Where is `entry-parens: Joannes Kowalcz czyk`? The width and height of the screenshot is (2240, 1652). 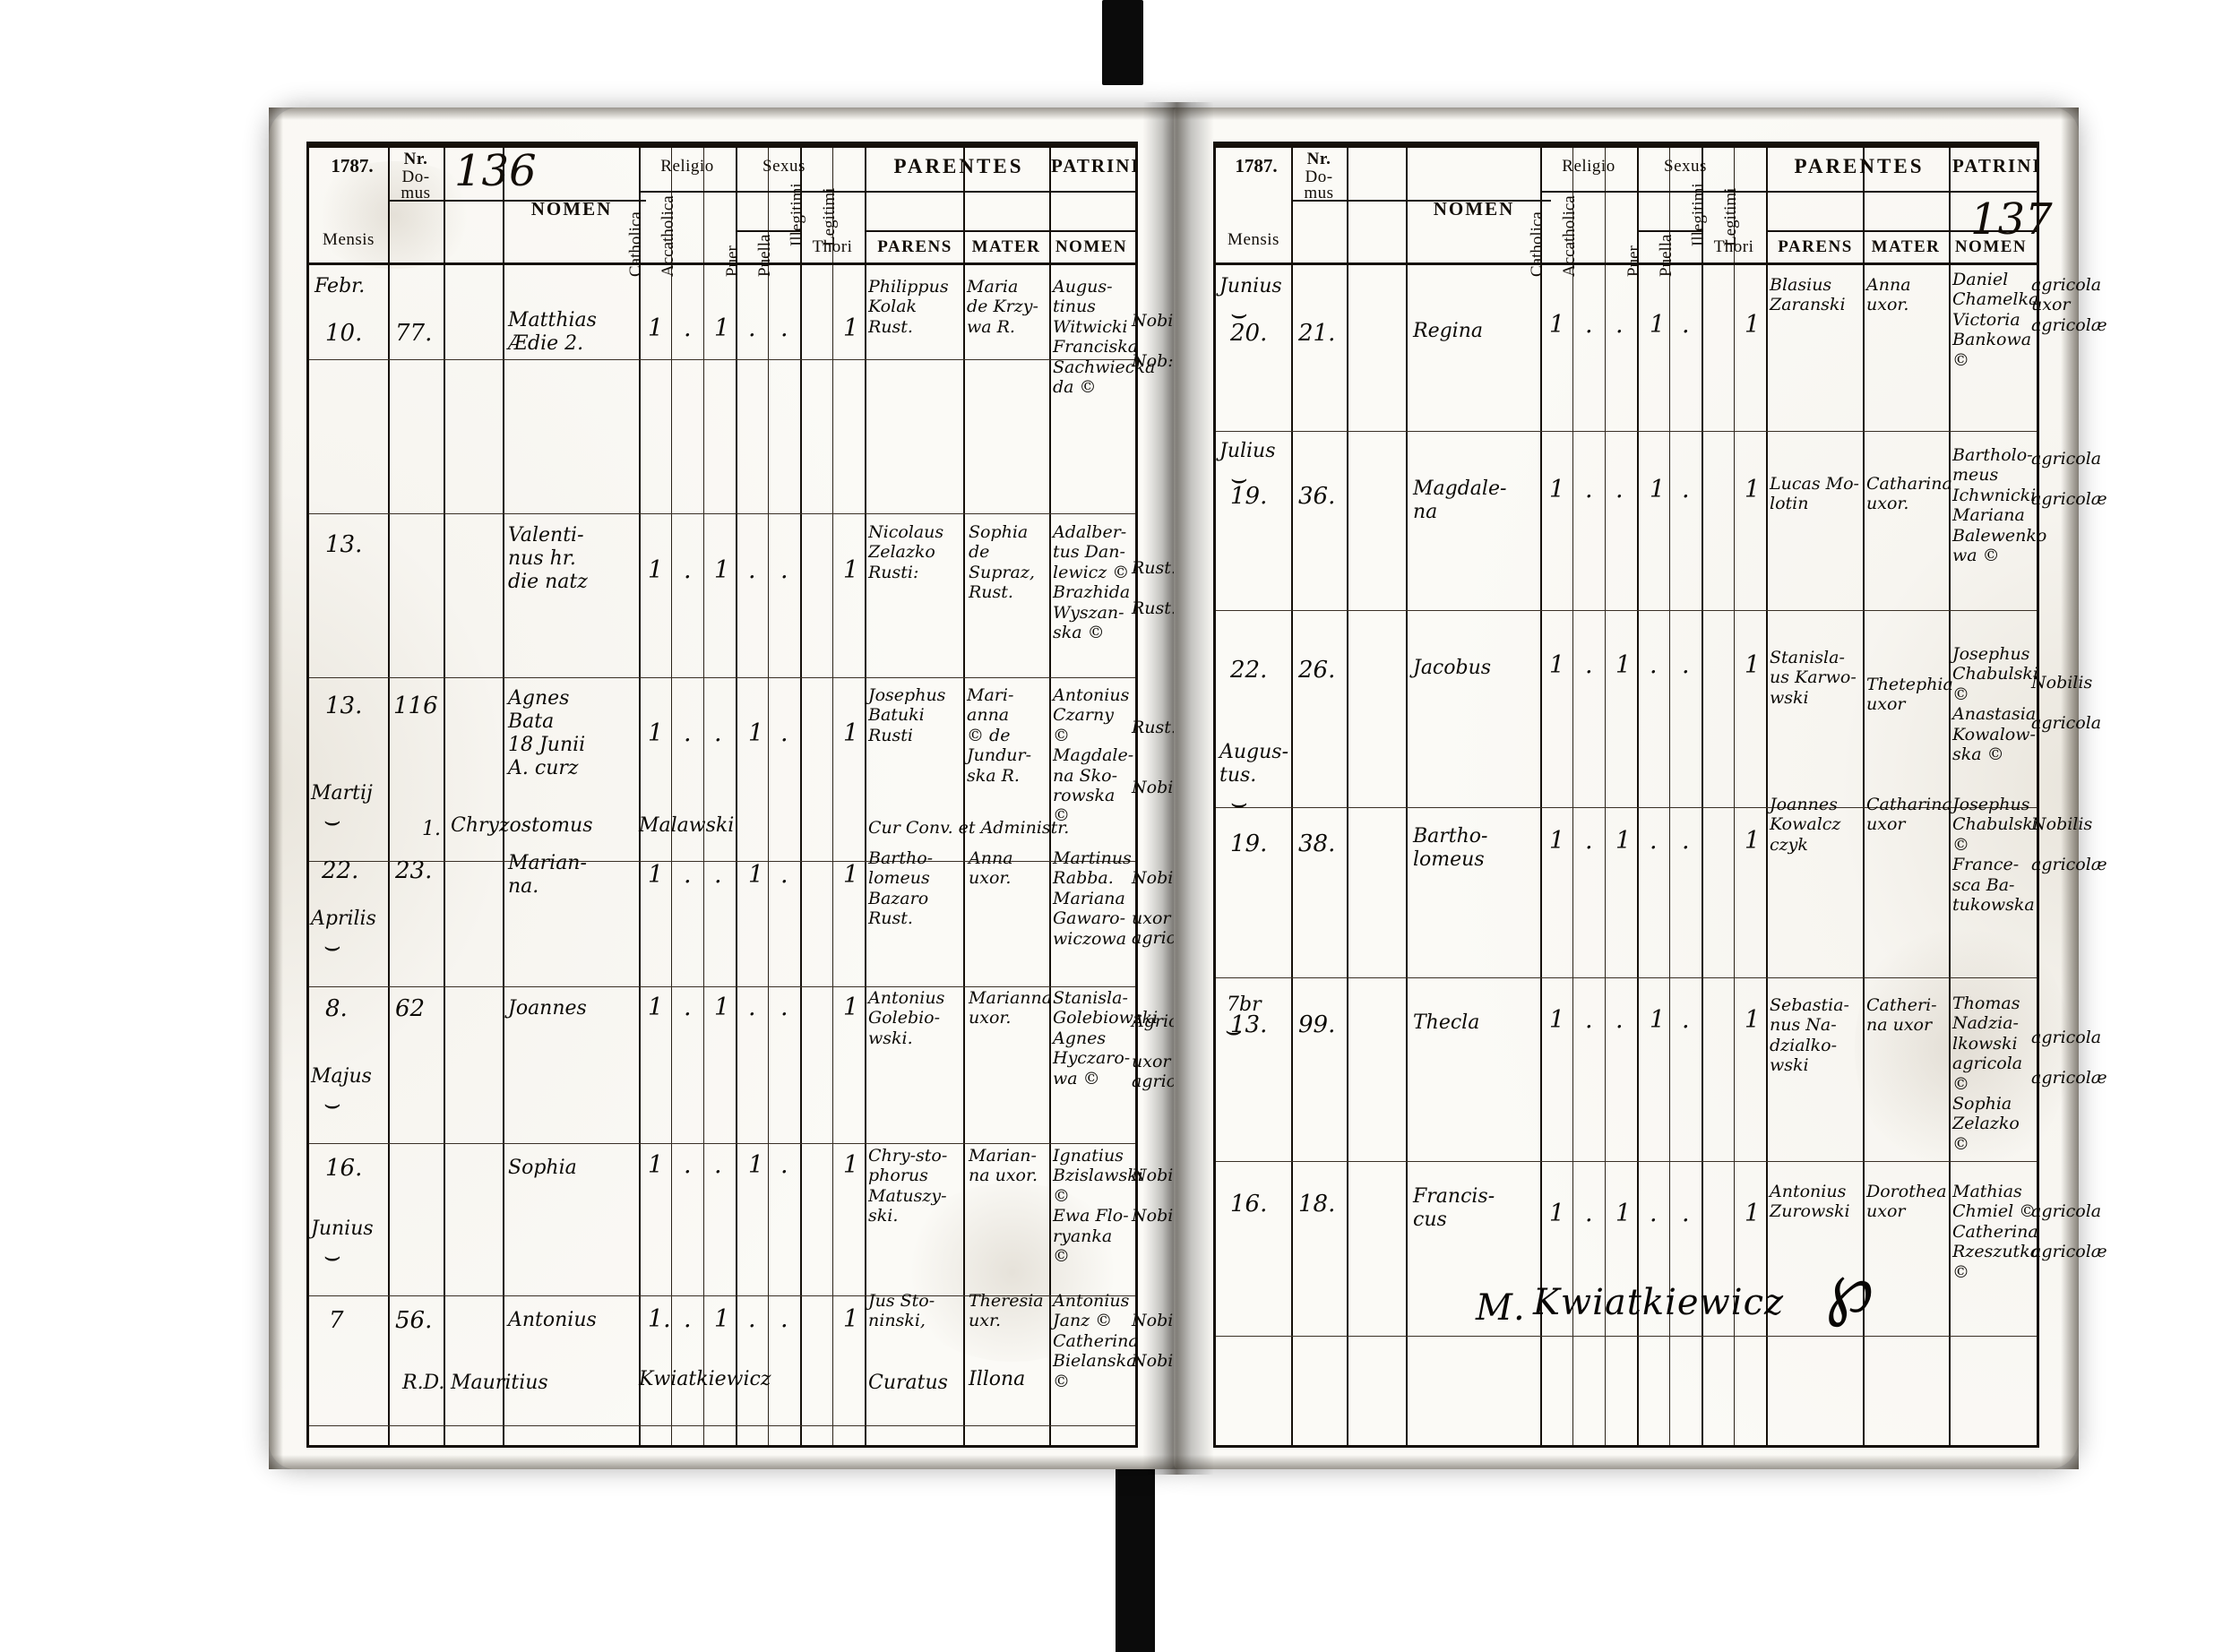
entry-parens: Joannes Kowalcz czyk is located at coordinates (1806, 825).